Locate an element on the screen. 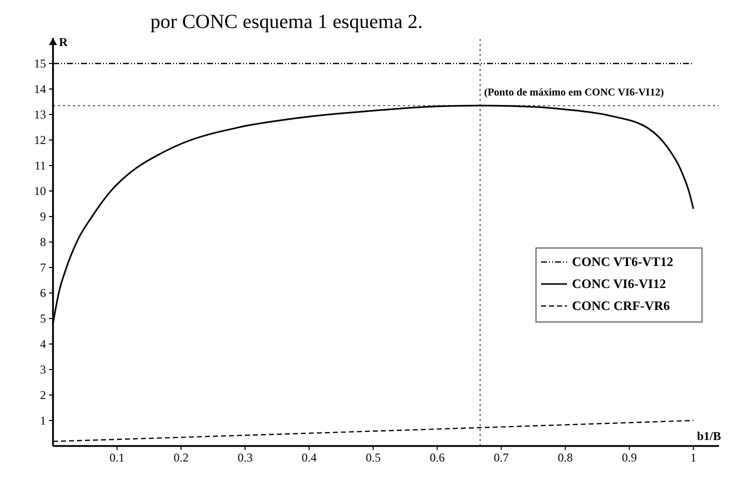 The image size is (733, 478). y-tick-label: 7 is located at coordinates (43, 267).